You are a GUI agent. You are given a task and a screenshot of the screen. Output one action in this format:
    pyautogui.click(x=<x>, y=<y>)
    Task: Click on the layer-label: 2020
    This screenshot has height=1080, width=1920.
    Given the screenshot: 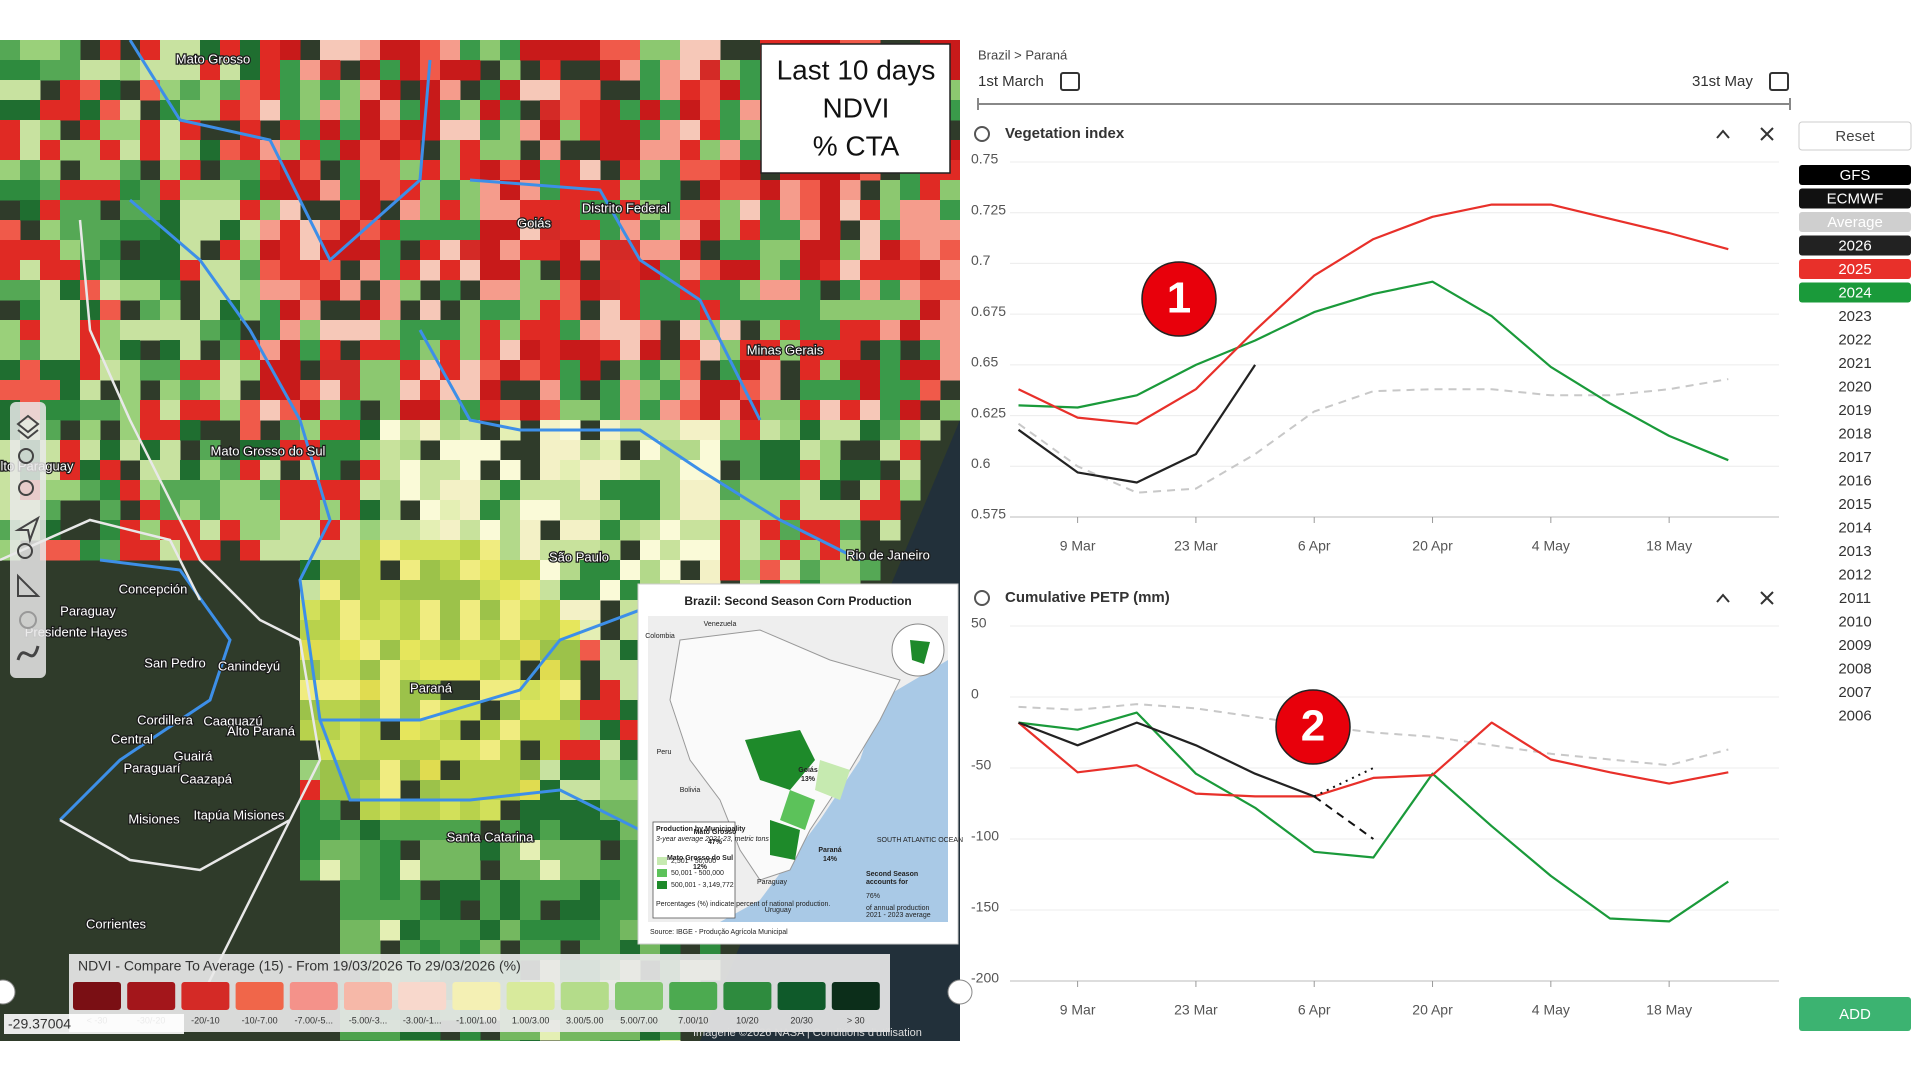 What is the action you would take?
    pyautogui.click(x=1854, y=386)
    